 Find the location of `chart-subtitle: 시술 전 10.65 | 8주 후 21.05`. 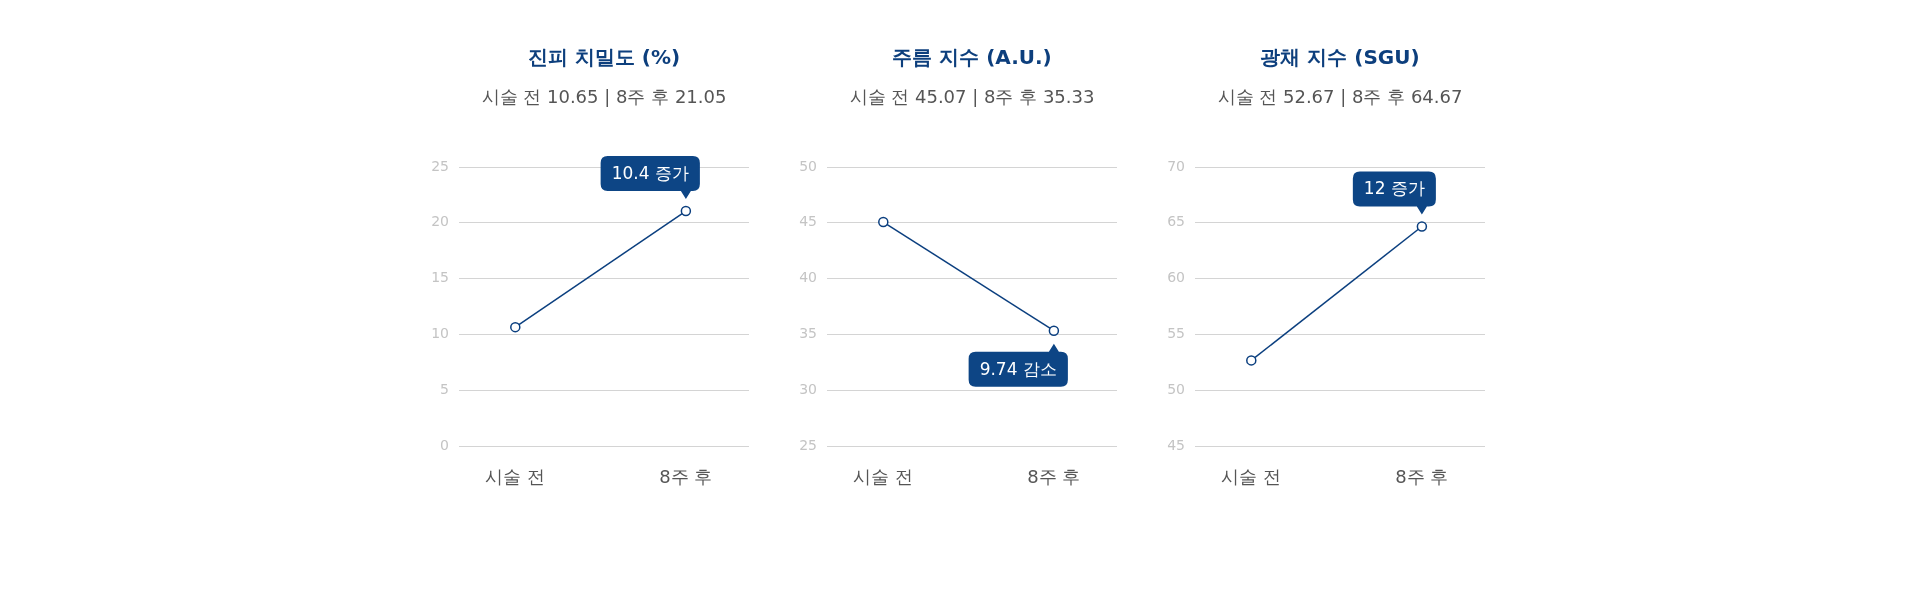

chart-subtitle: 시술 전 10.65 | 8주 후 21.05 is located at coordinates (604, 97).